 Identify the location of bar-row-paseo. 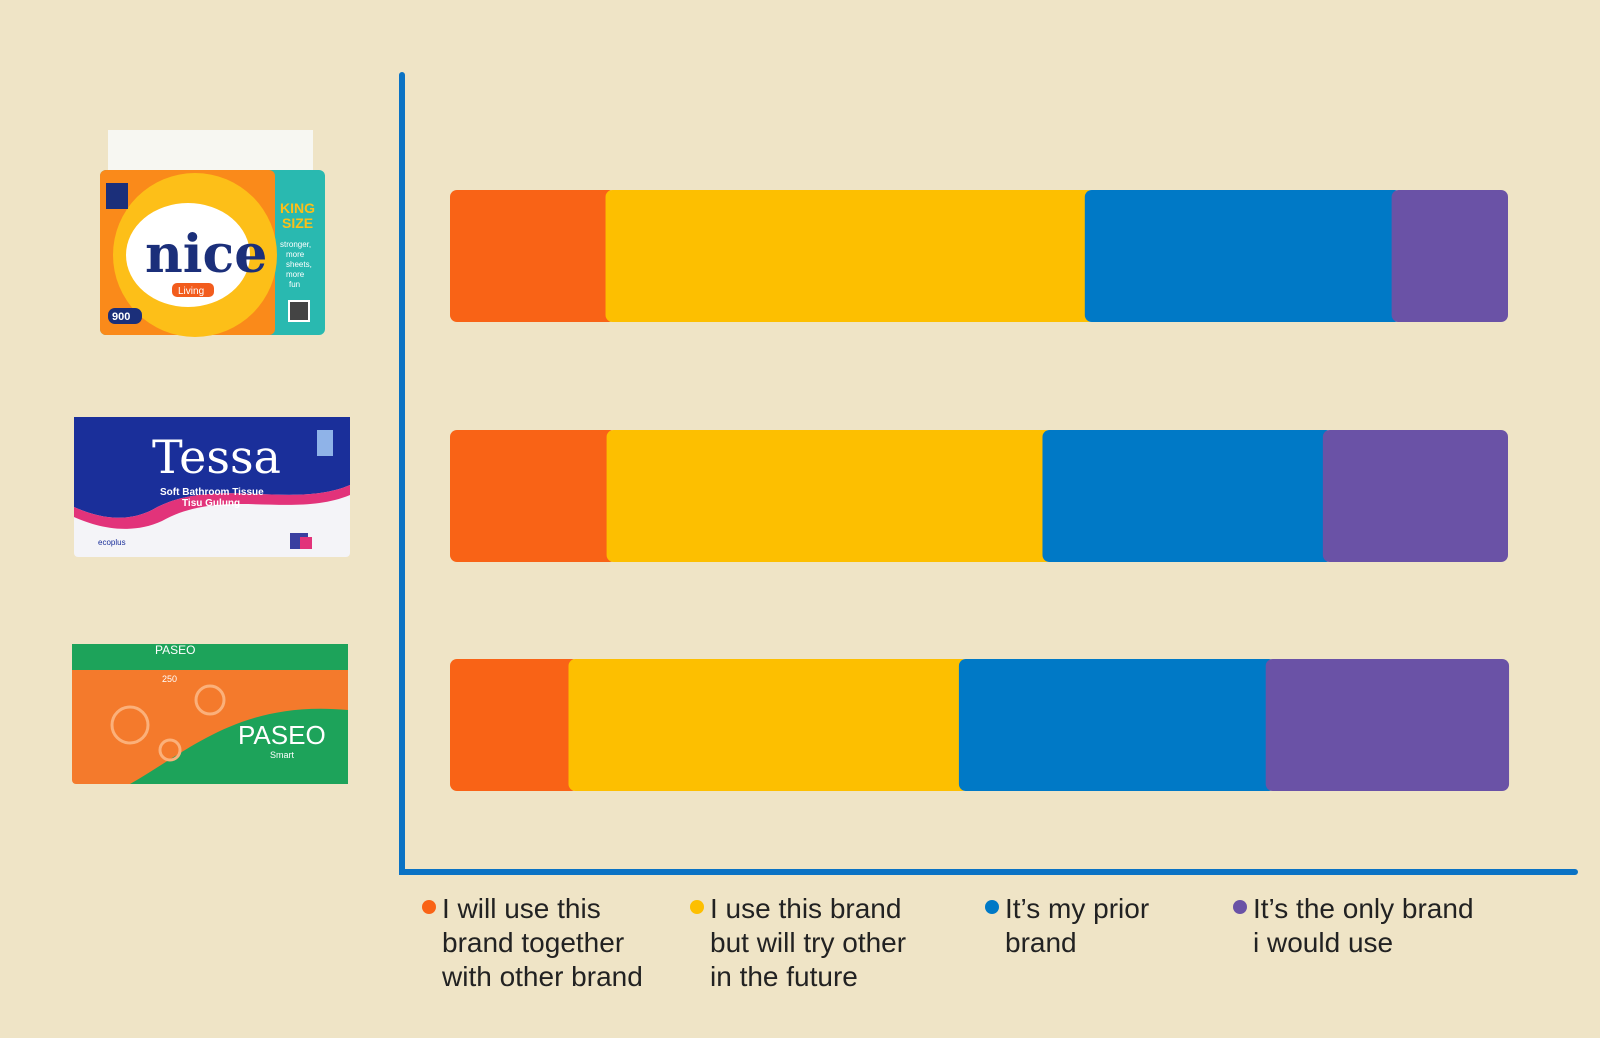
(980, 725).